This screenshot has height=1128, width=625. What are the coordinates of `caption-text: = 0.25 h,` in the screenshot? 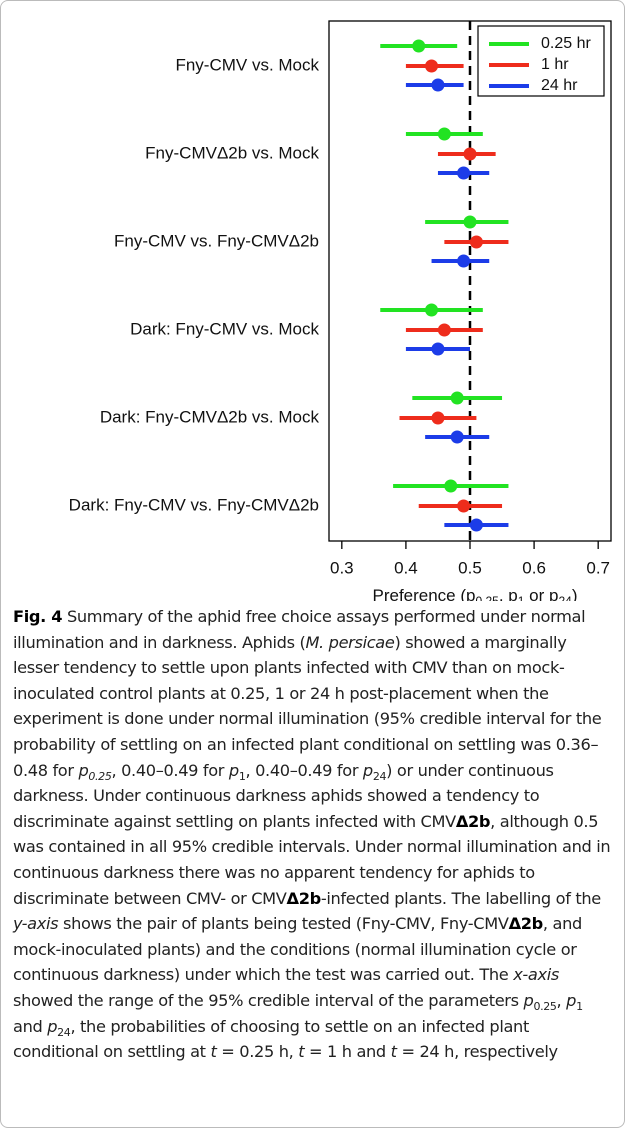 It's located at (257, 1052).